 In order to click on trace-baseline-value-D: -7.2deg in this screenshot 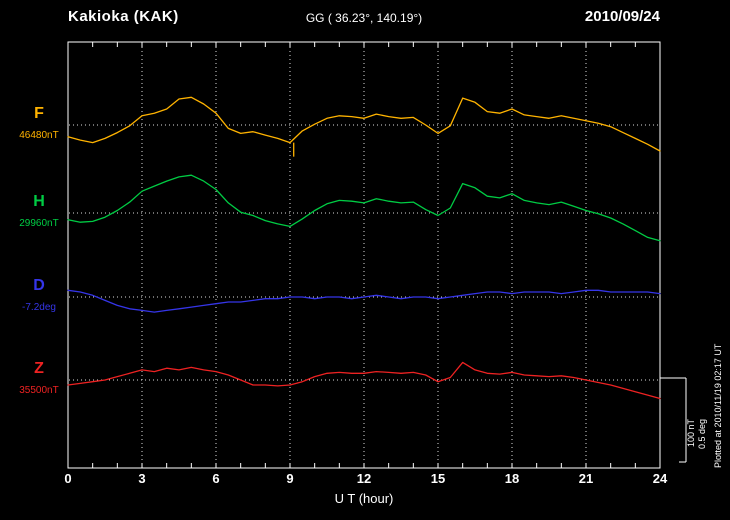, I will do `click(39, 307)`.